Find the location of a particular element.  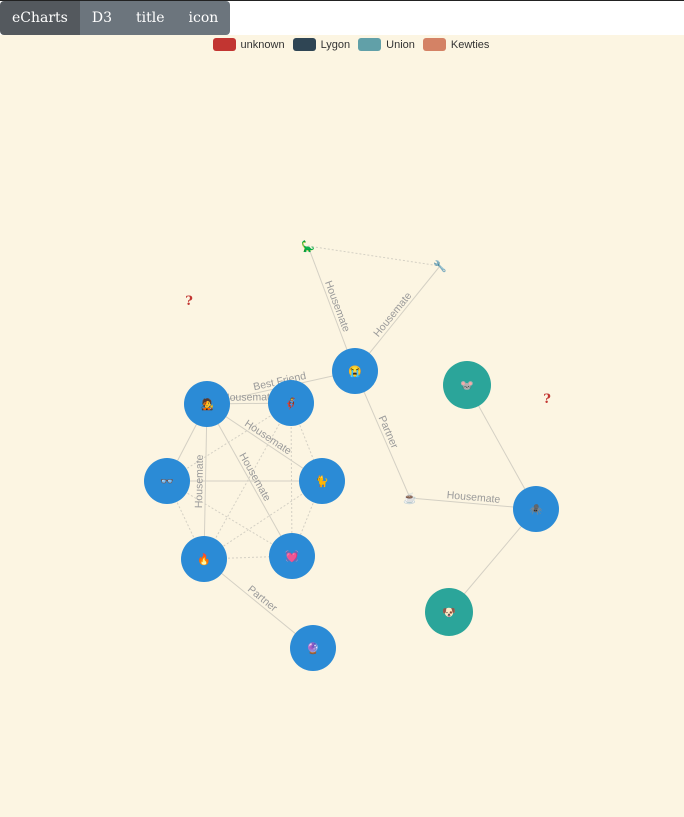

legend-item-union: Union is located at coordinates (386, 44).